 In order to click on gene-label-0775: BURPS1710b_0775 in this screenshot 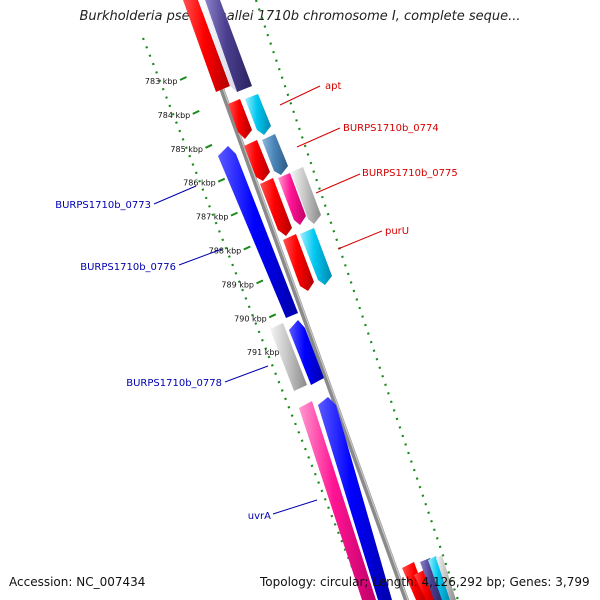, I will do `click(410, 173)`.